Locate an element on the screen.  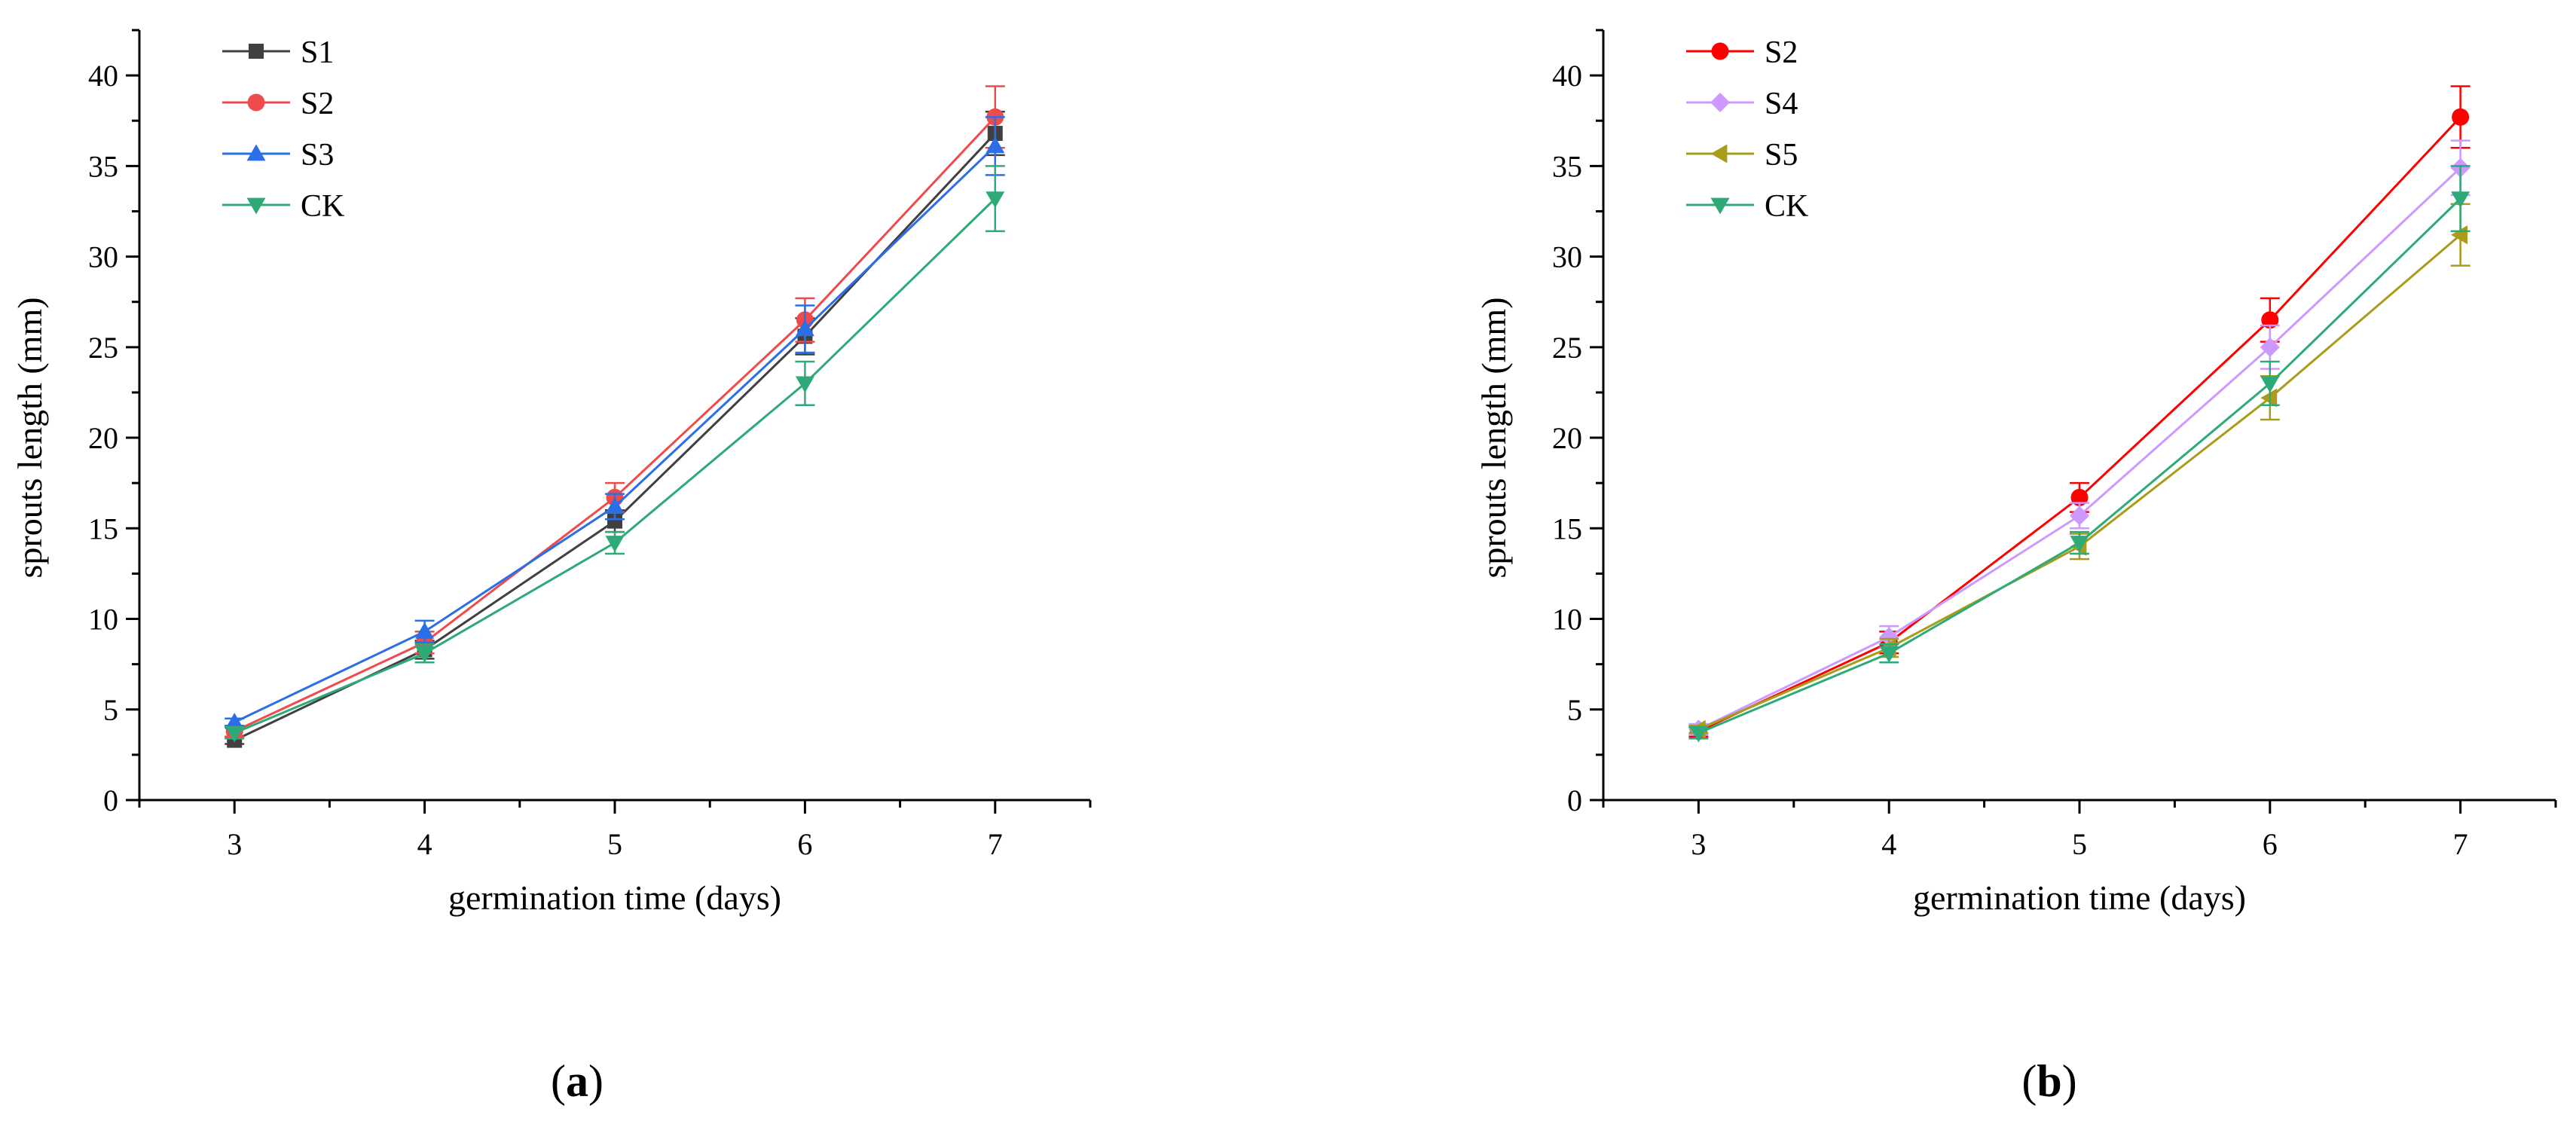
legend-item-s4: S4 is located at coordinates (1742, 104).